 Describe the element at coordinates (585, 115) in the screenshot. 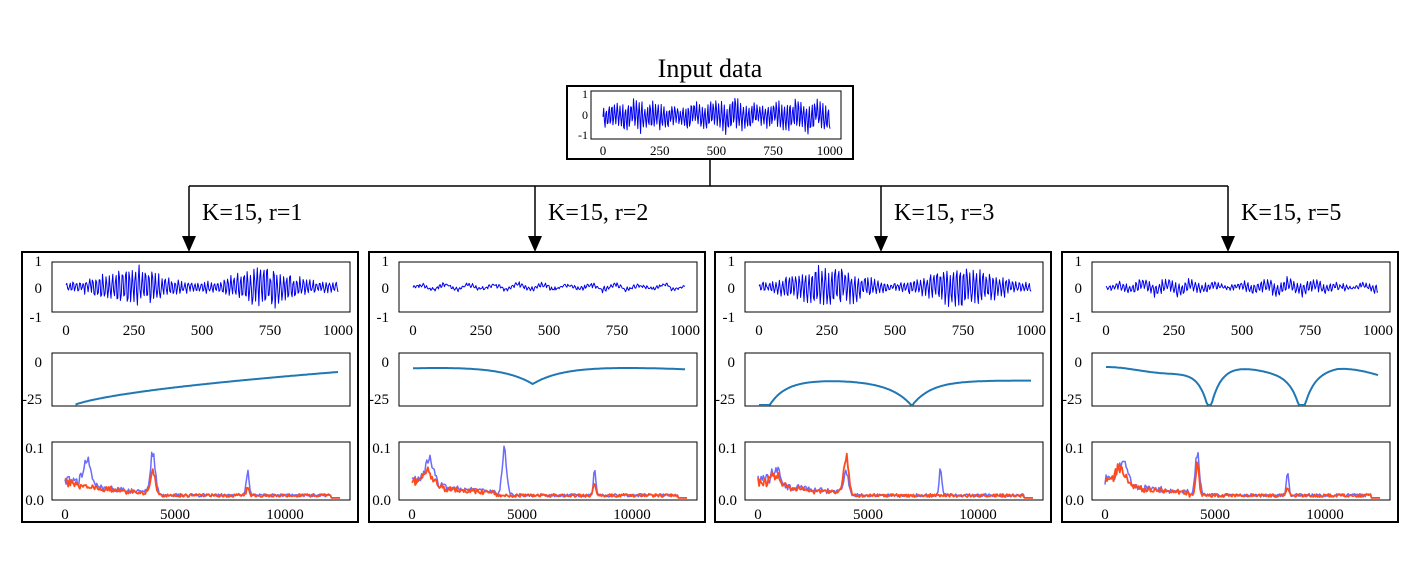

I see `input-y-tick-1: 0` at that location.